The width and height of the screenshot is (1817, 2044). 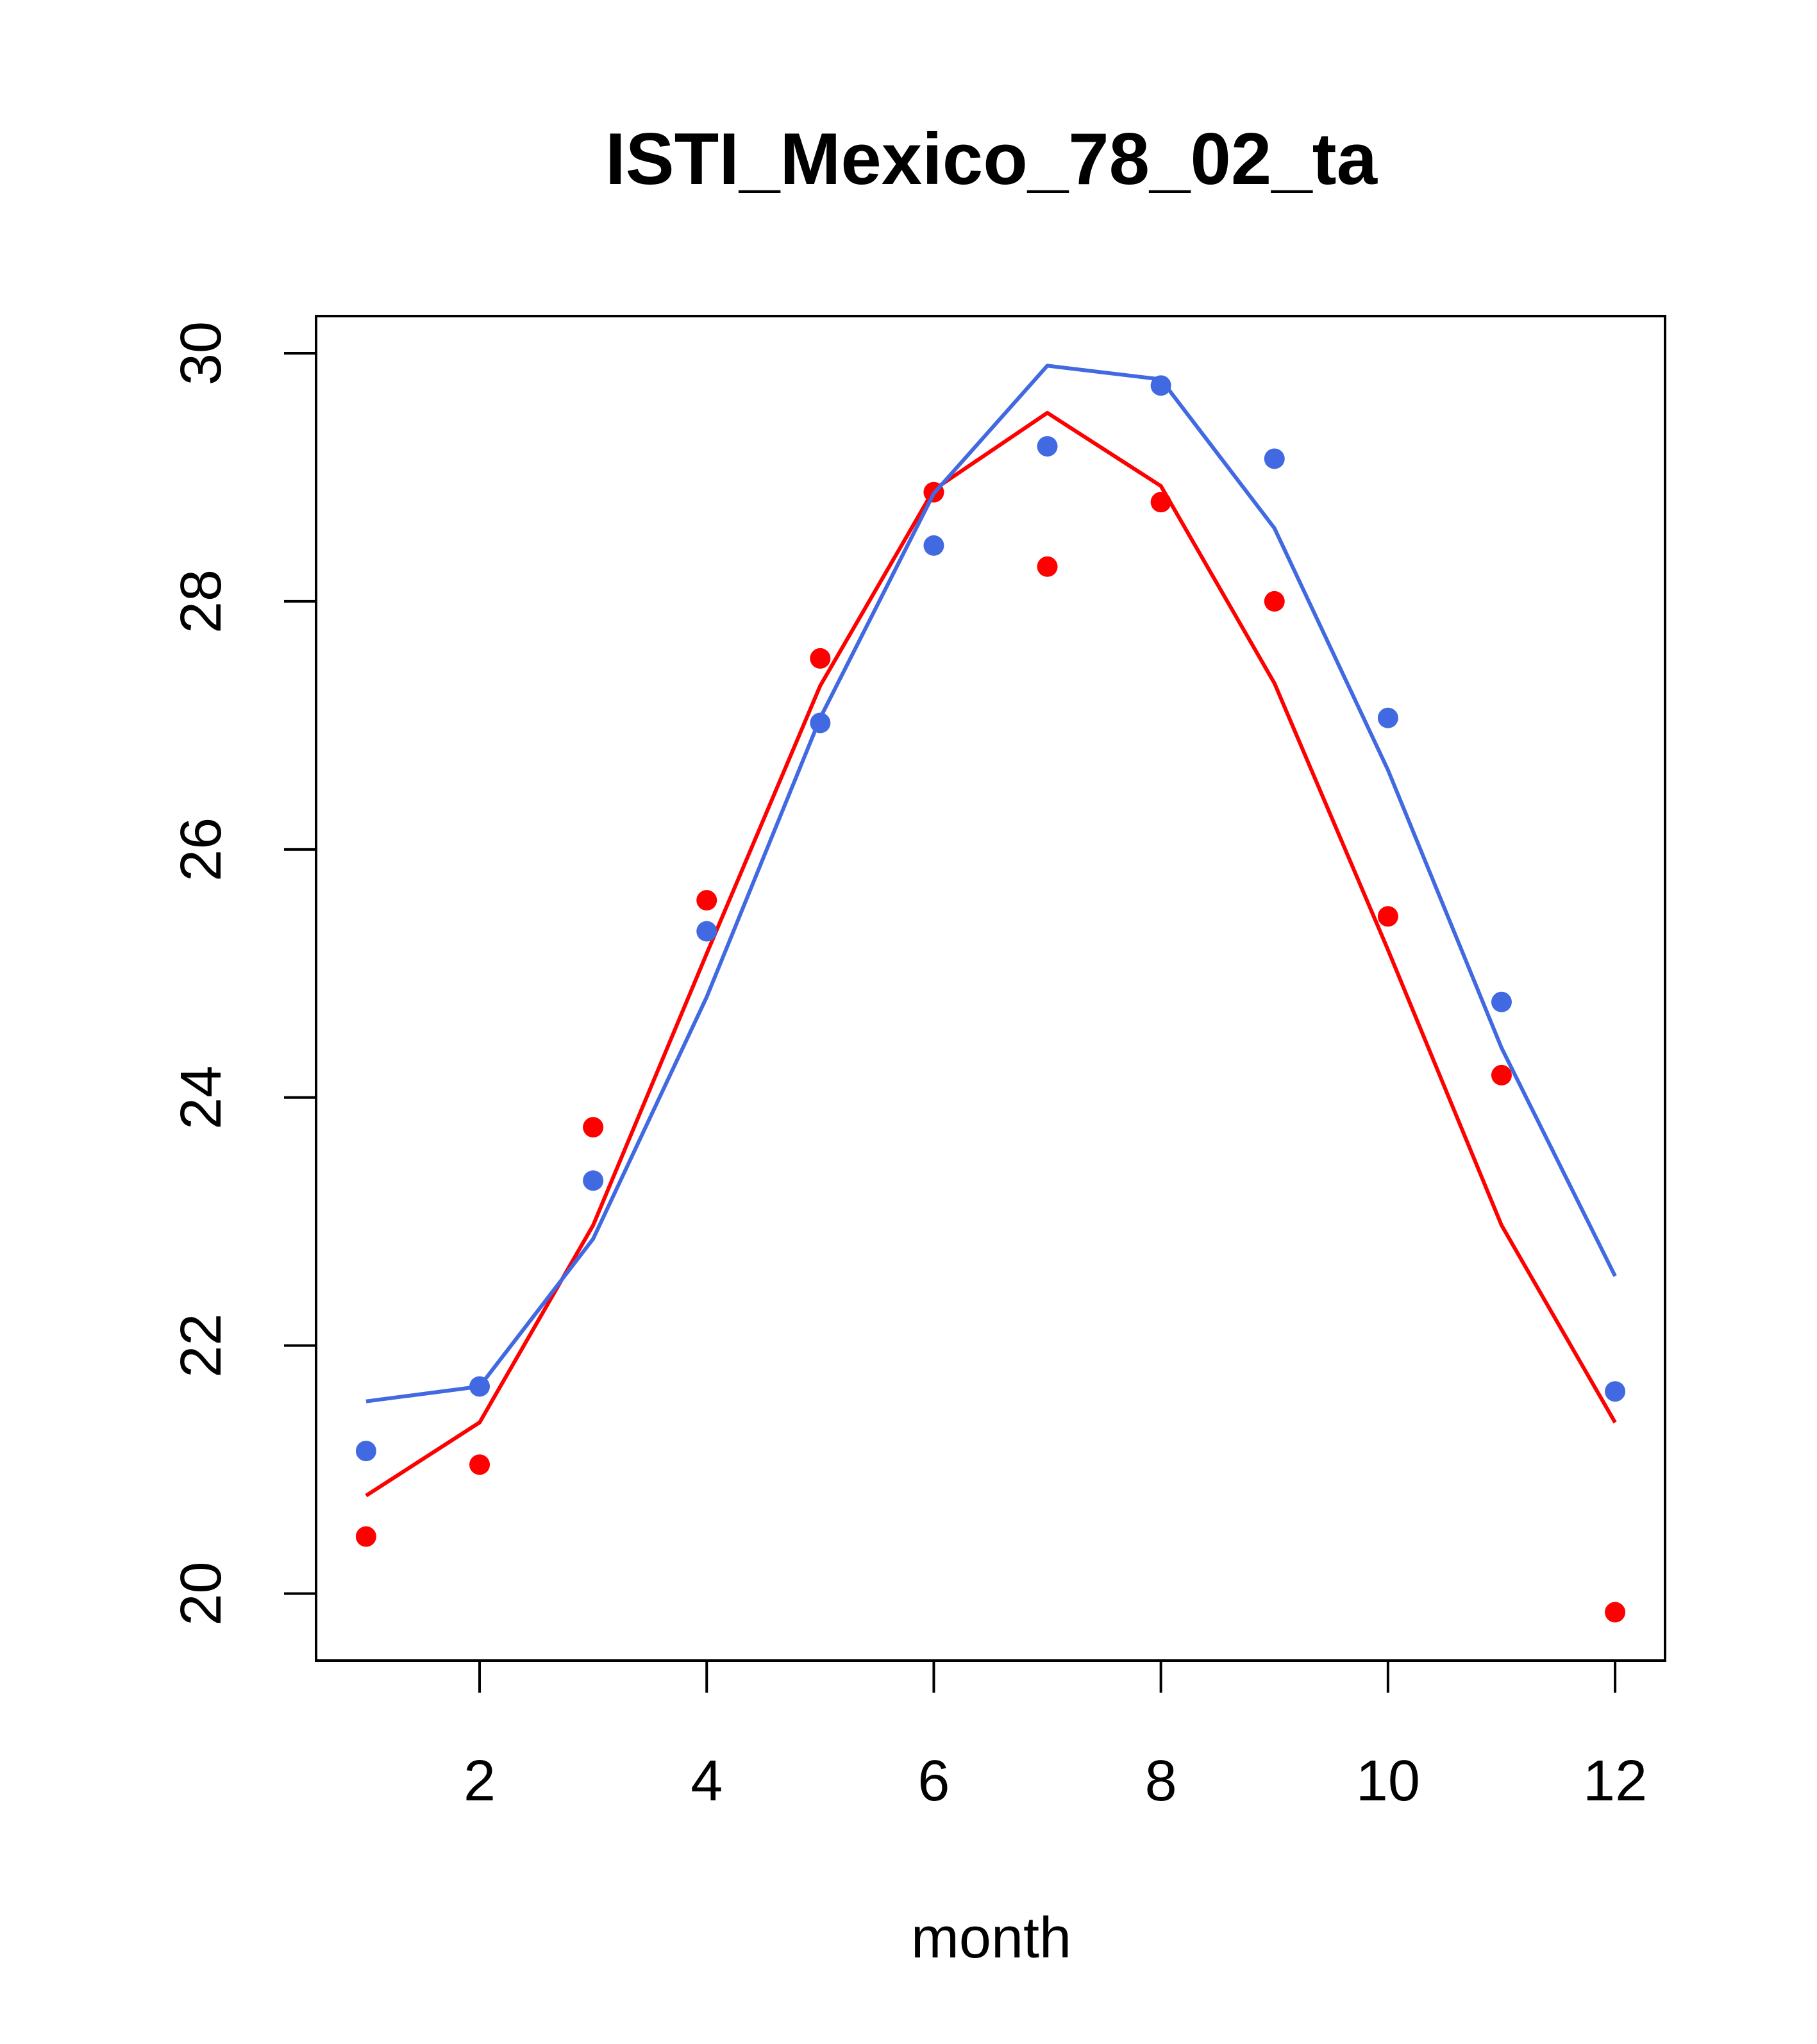 What do you see at coordinates (201, 1593) in the screenshot?
I see `y-tick-label: 20` at bounding box center [201, 1593].